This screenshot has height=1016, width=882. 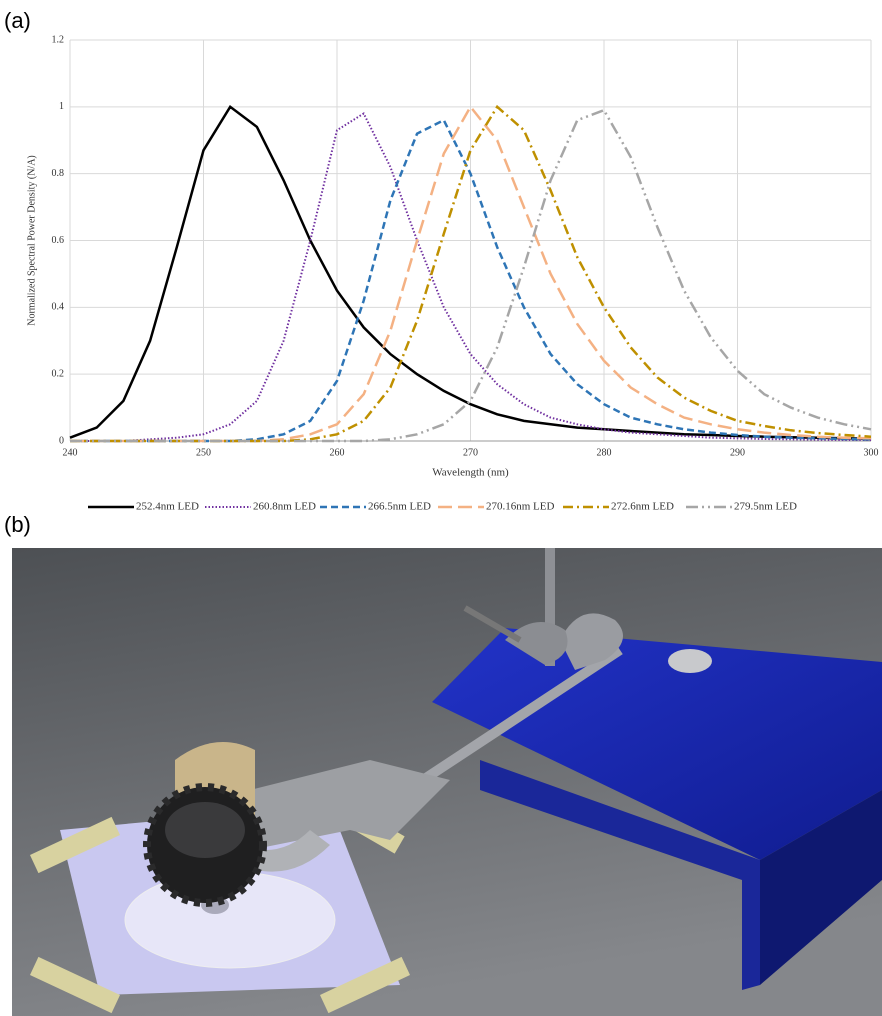 I want to click on x-axis-label: Wavelength (nm), so click(x=470, y=473).